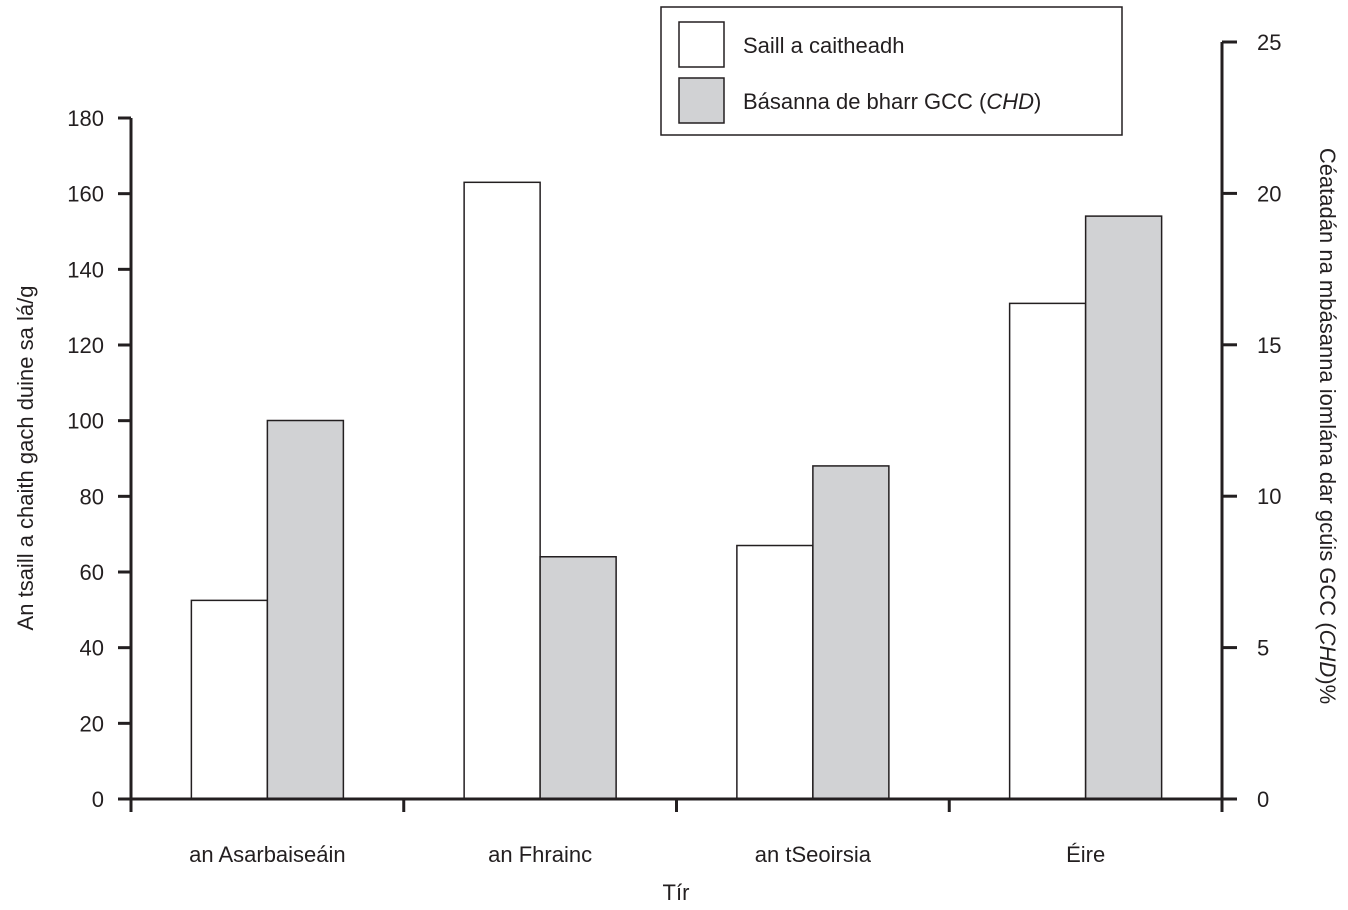 Image resolution: width=1348 pixels, height=910 pixels. I want to click on legend-swatch-basanna, so click(701, 100).